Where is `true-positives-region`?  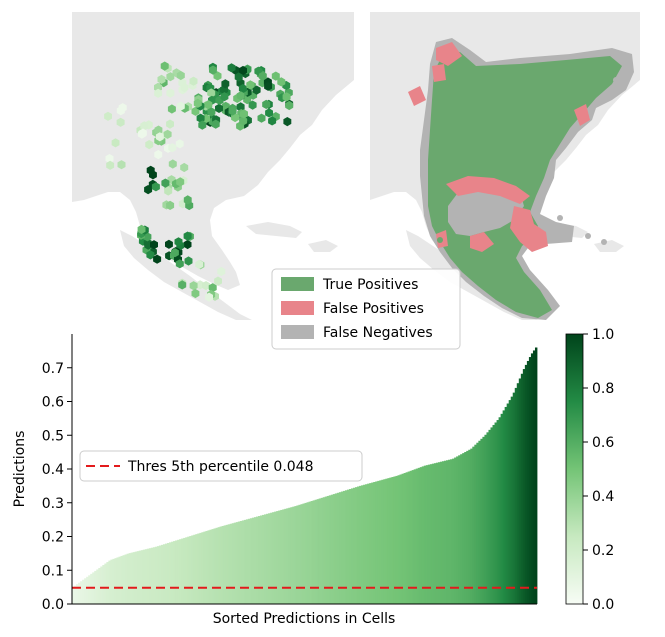
true-positives-region is located at coordinates (525, 185).